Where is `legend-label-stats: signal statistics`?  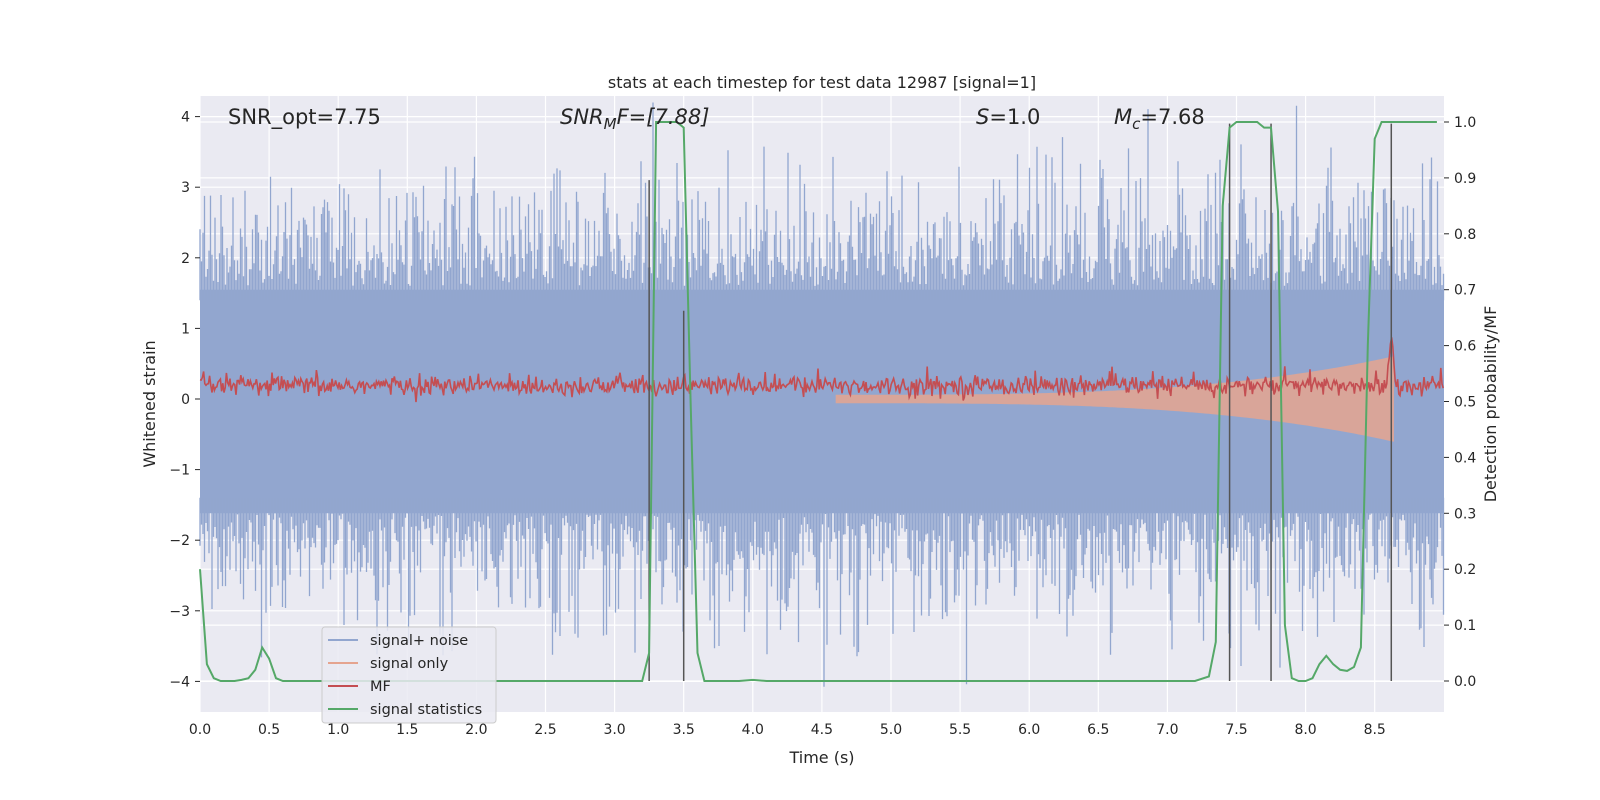
legend-label-stats: signal statistics is located at coordinates (426, 710).